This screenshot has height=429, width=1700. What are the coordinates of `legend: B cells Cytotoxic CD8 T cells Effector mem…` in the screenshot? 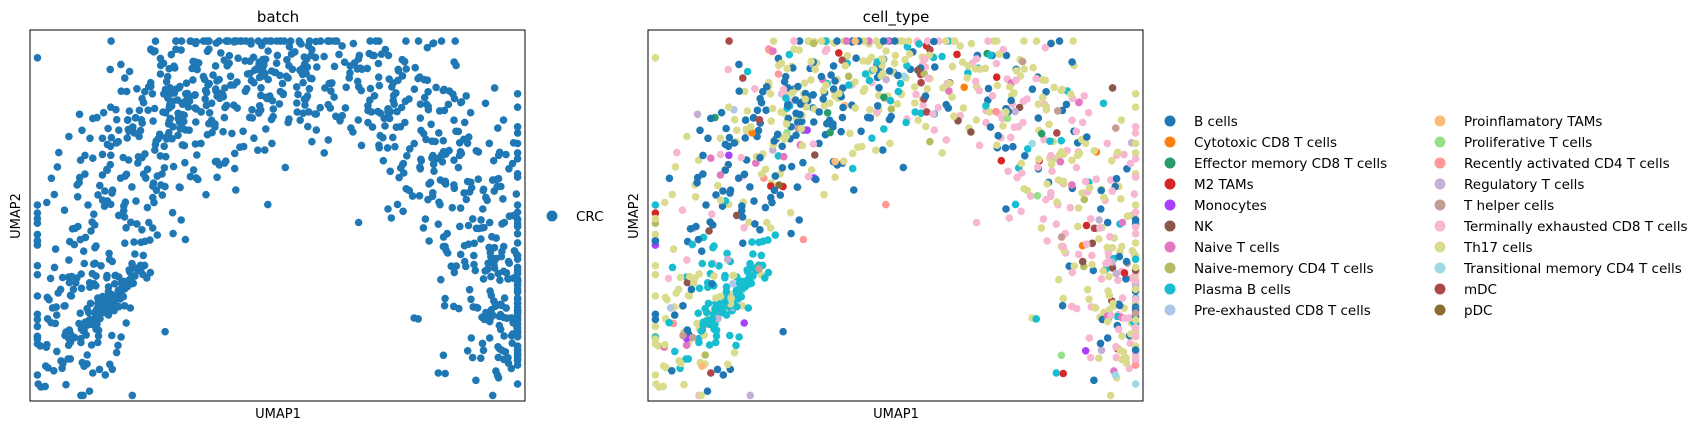 It's located at (1426, 216).